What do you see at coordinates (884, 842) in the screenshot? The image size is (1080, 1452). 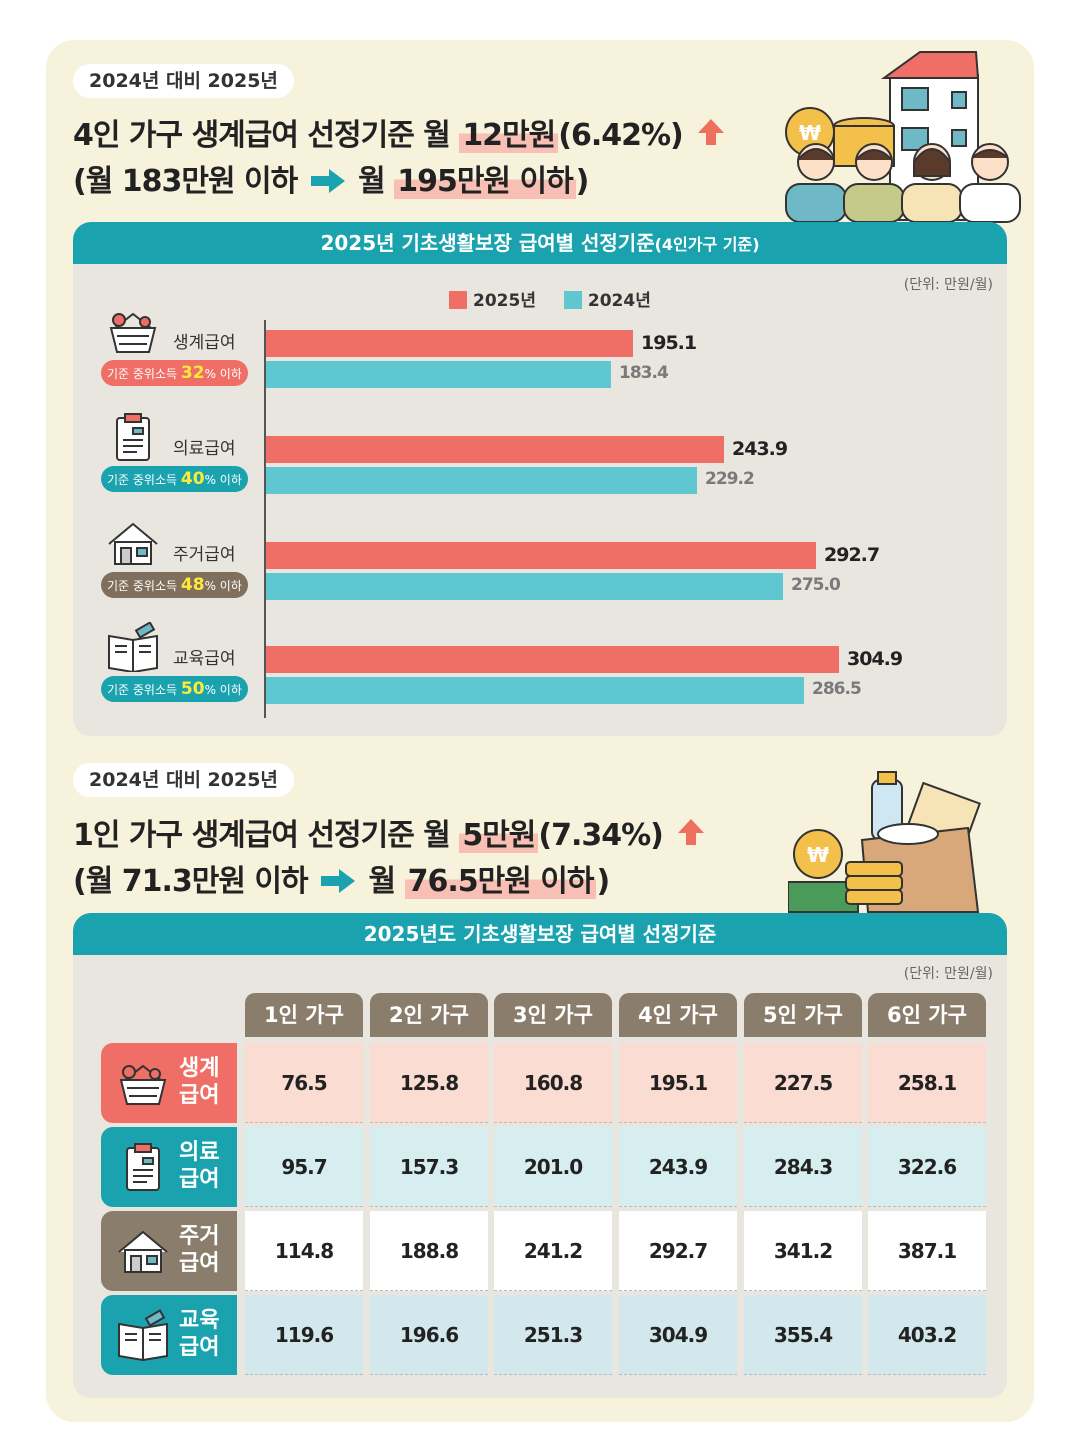 I see `grocery-bag-illustration: ₩` at bounding box center [884, 842].